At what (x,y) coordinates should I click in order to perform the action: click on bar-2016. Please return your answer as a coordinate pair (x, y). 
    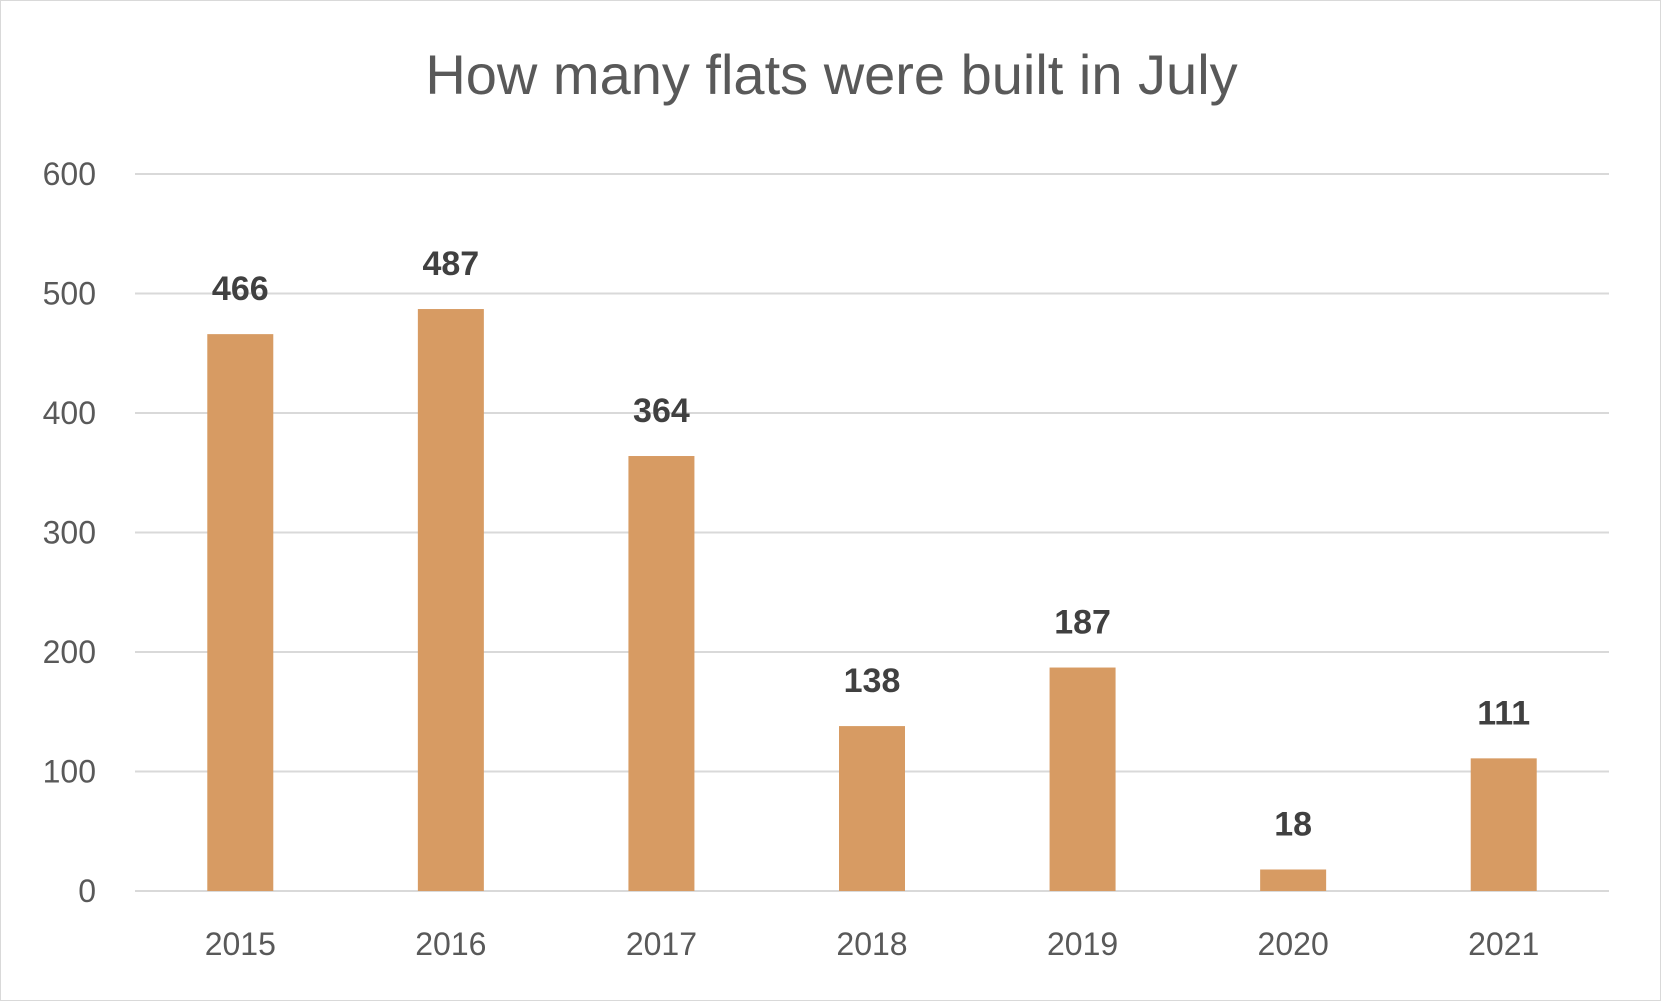
    Looking at the image, I should click on (450, 600).